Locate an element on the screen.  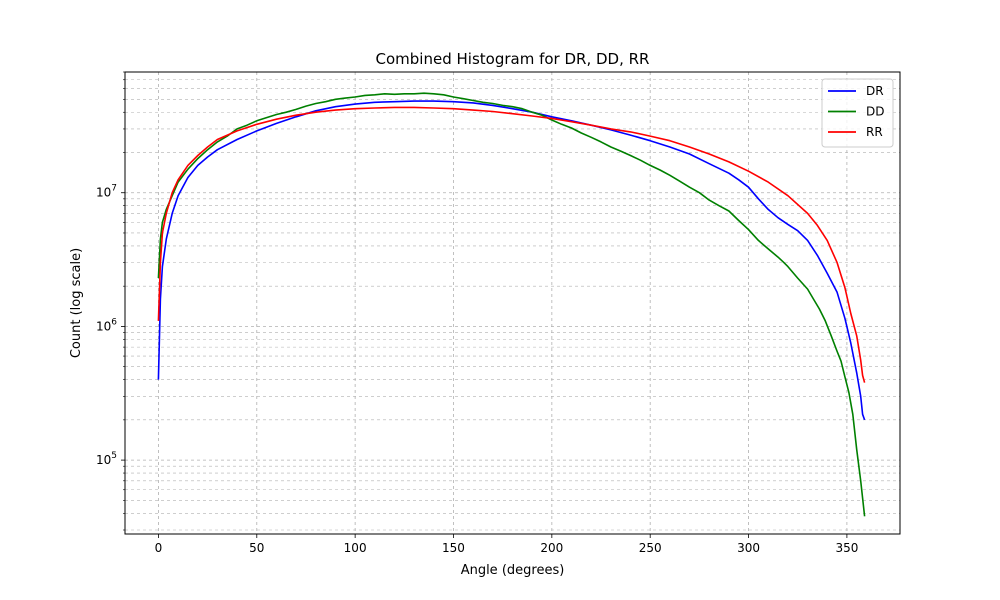
y-tick-label: 10⁶ is located at coordinates (106, 325).